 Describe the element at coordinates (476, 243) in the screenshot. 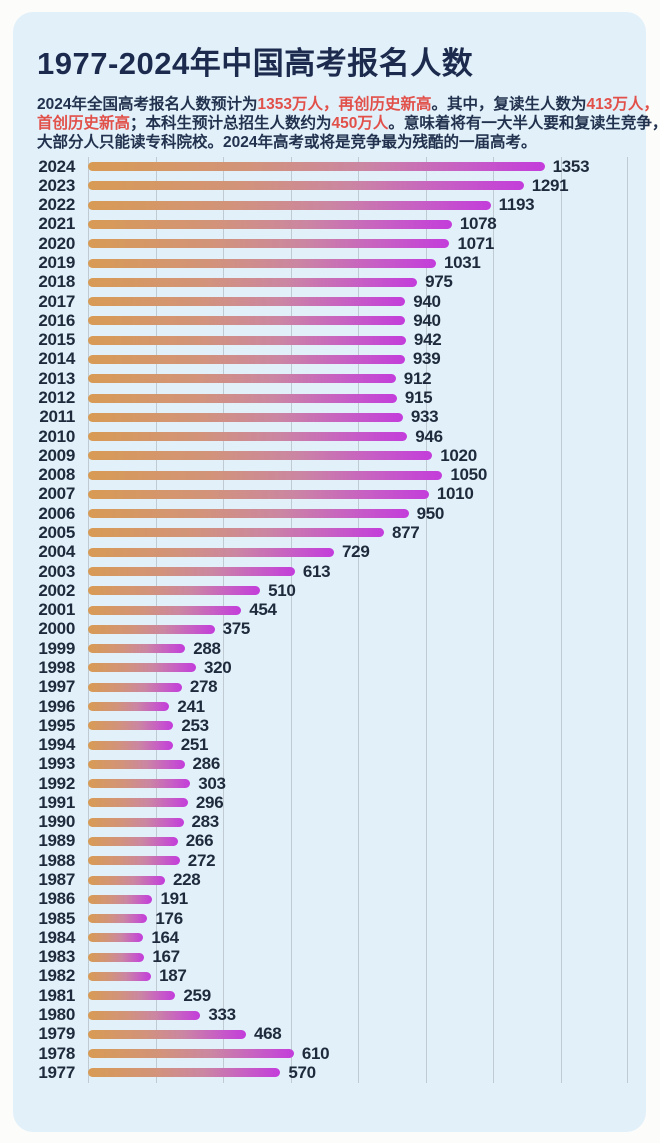

I see `value-label: 1071` at that location.